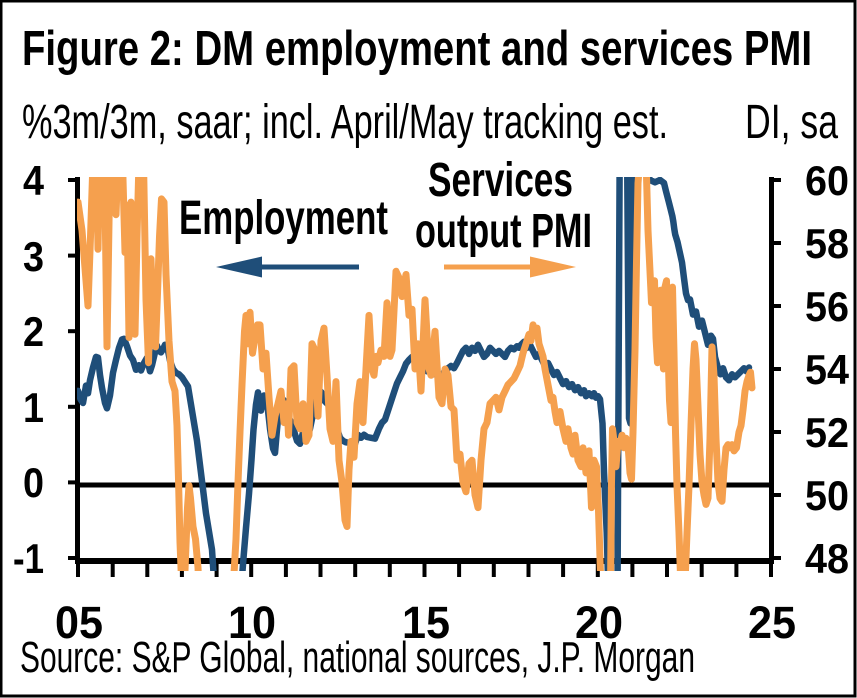 The width and height of the screenshot is (857, 698). What do you see at coordinates (252, 622) in the screenshot?
I see `svg-text: 10` at bounding box center [252, 622].